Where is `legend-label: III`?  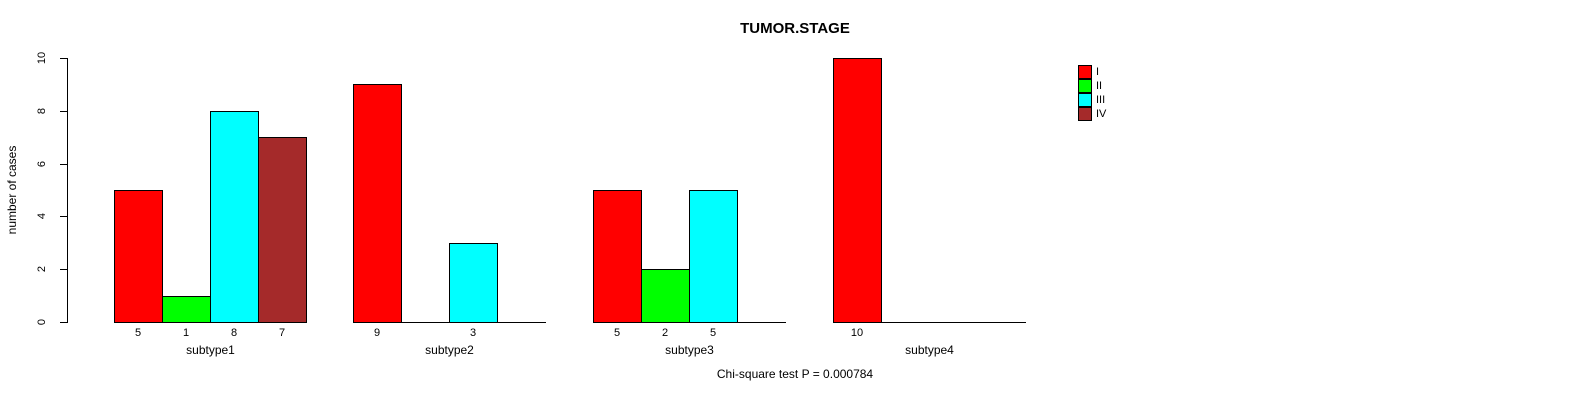
legend-label: III is located at coordinates (1101, 100).